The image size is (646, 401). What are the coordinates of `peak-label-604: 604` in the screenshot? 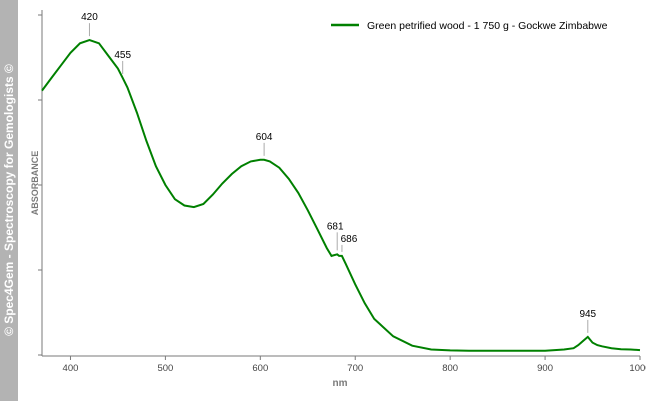 It's located at (264, 137).